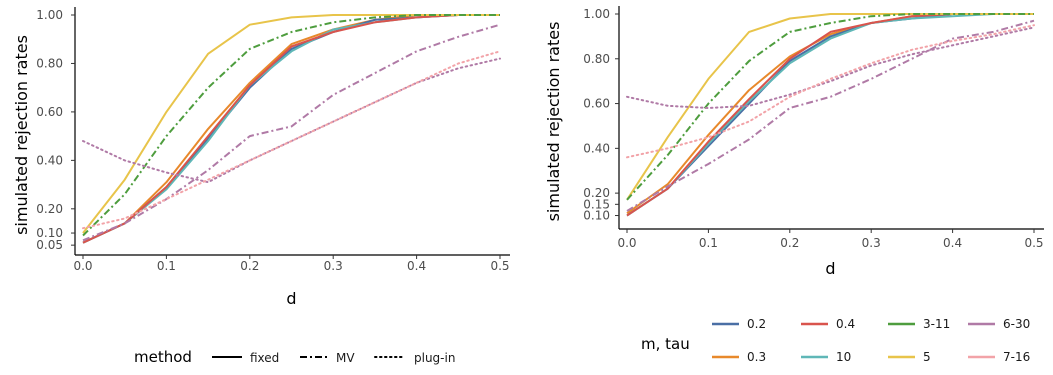 This screenshot has height=375, width=1053. What do you see at coordinates (756, 324) in the screenshot?
I see `m-tau-legend-label-0.2: 0.2` at bounding box center [756, 324].